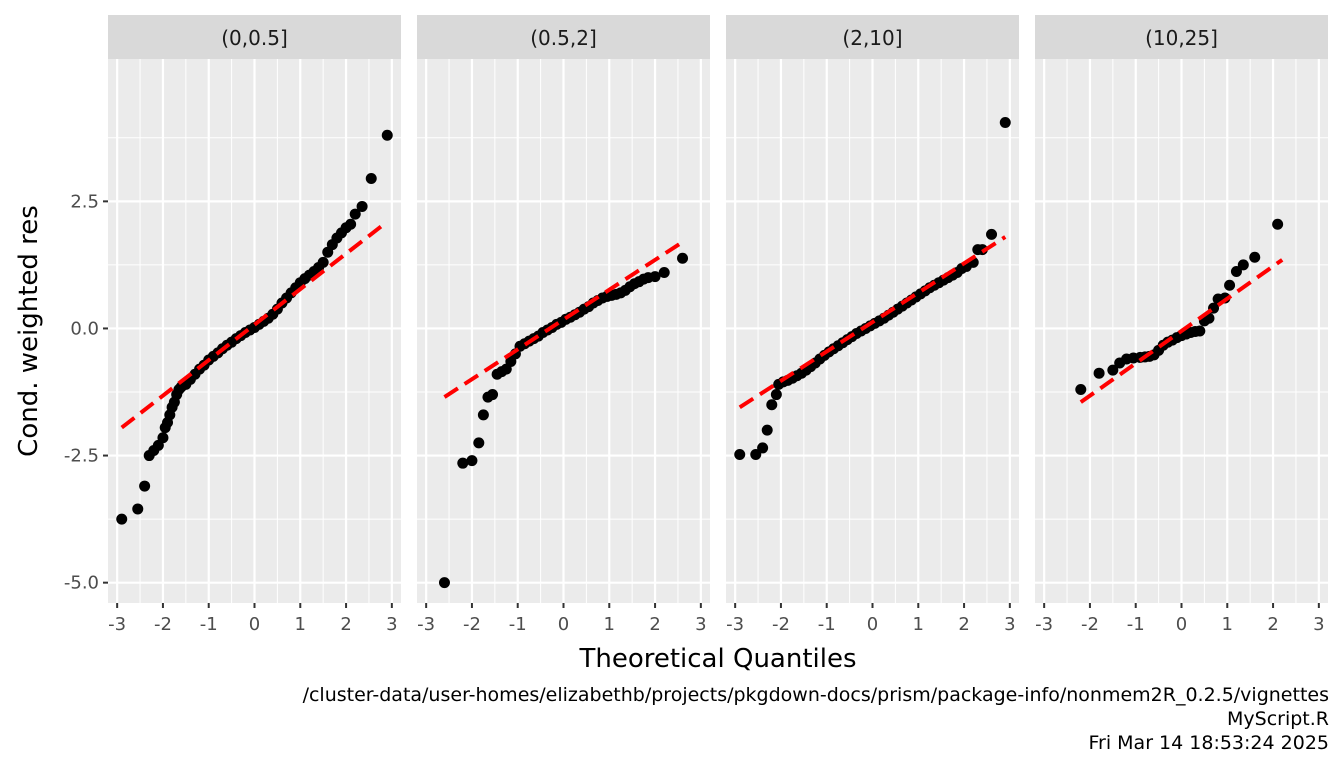 This screenshot has height=768, width=1344. I want to click on y-axis-title: Cond. weighted res, so click(29, 331).